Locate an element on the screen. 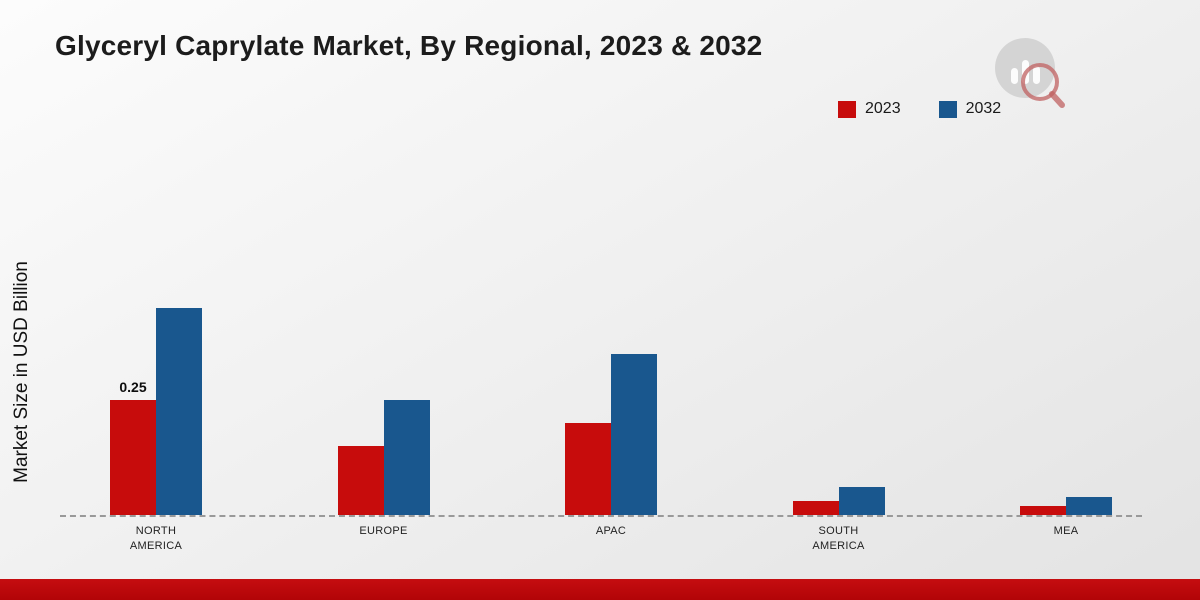 This screenshot has width=1200, height=600. bar-2023-apac is located at coordinates (588, 469).